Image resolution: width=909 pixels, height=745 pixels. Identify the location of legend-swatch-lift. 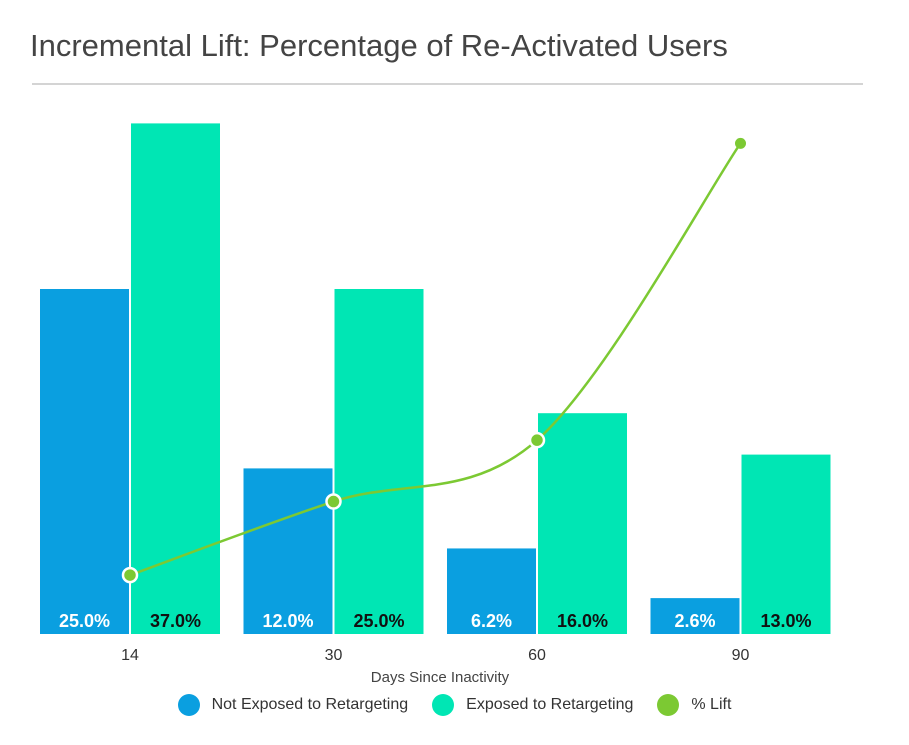
(668, 705).